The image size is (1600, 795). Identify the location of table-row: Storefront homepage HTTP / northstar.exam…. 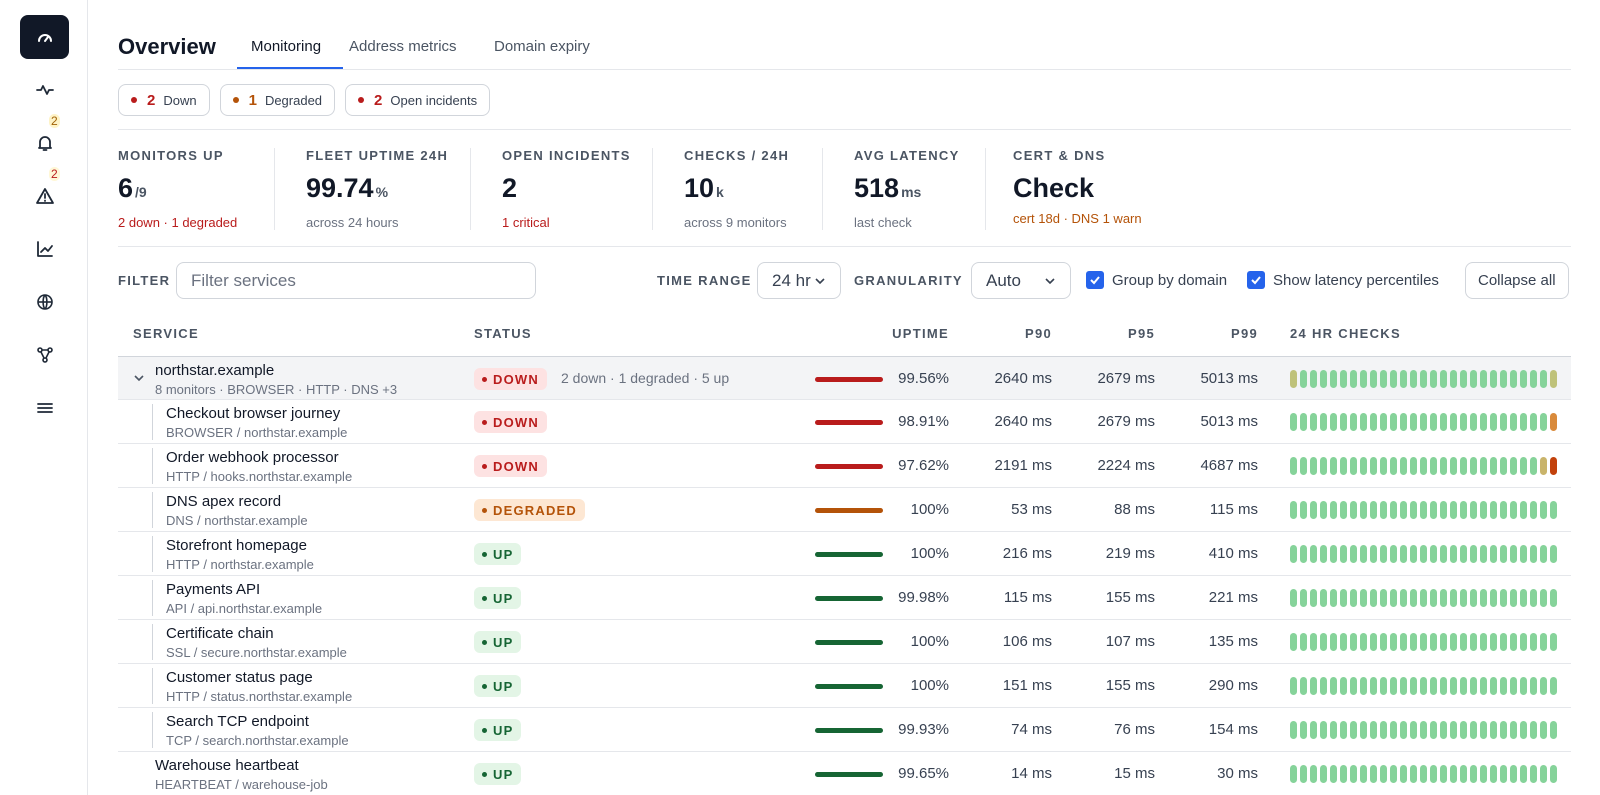
(844, 554).